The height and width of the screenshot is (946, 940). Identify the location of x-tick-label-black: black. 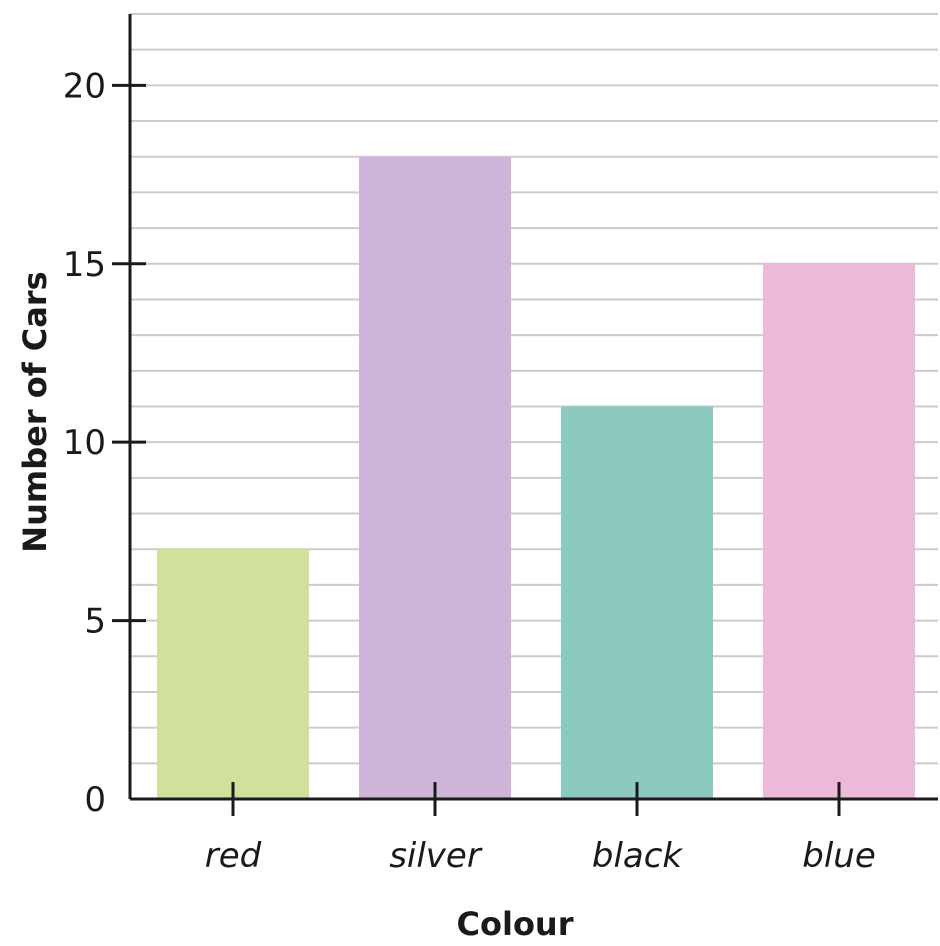
(638, 856).